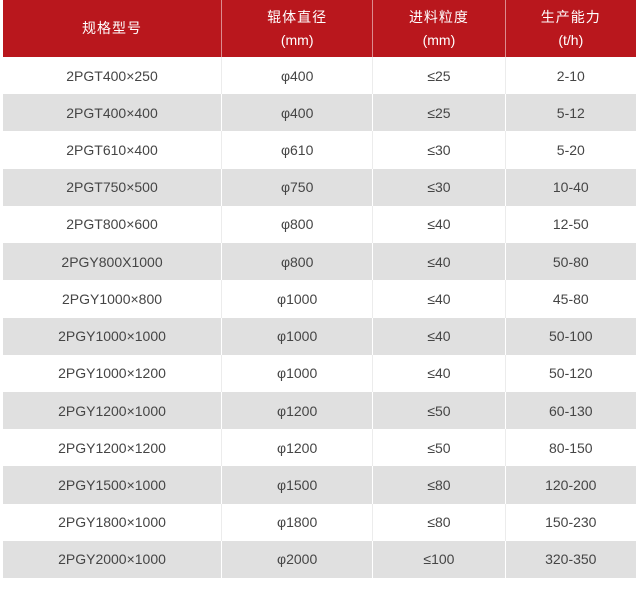 The width and height of the screenshot is (640, 589). What do you see at coordinates (571, 522) in the screenshot?
I see `table-cell: 150-230` at bounding box center [571, 522].